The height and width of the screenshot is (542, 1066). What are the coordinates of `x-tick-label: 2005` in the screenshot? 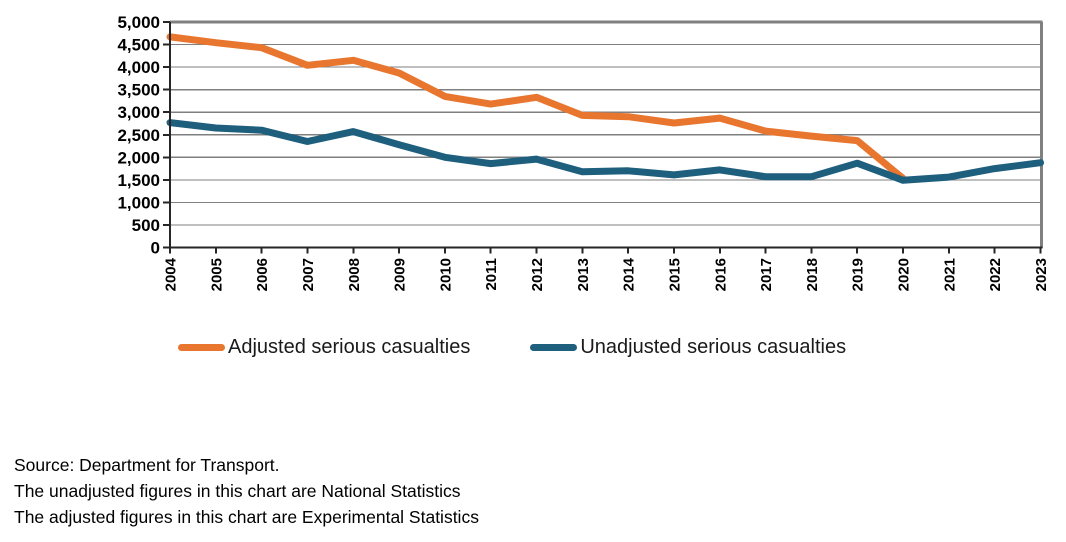 It's located at (216, 274).